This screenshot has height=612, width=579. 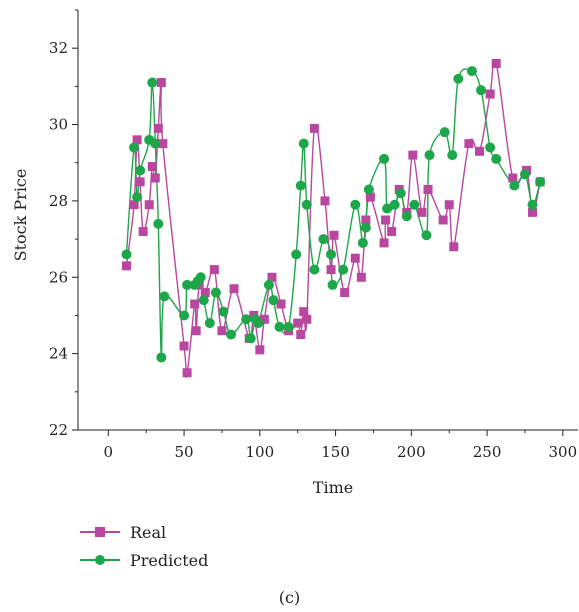 What do you see at coordinates (335, 452) in the screenshot?
I see `x-tick-label: 150` at bounding box center [335, 452].